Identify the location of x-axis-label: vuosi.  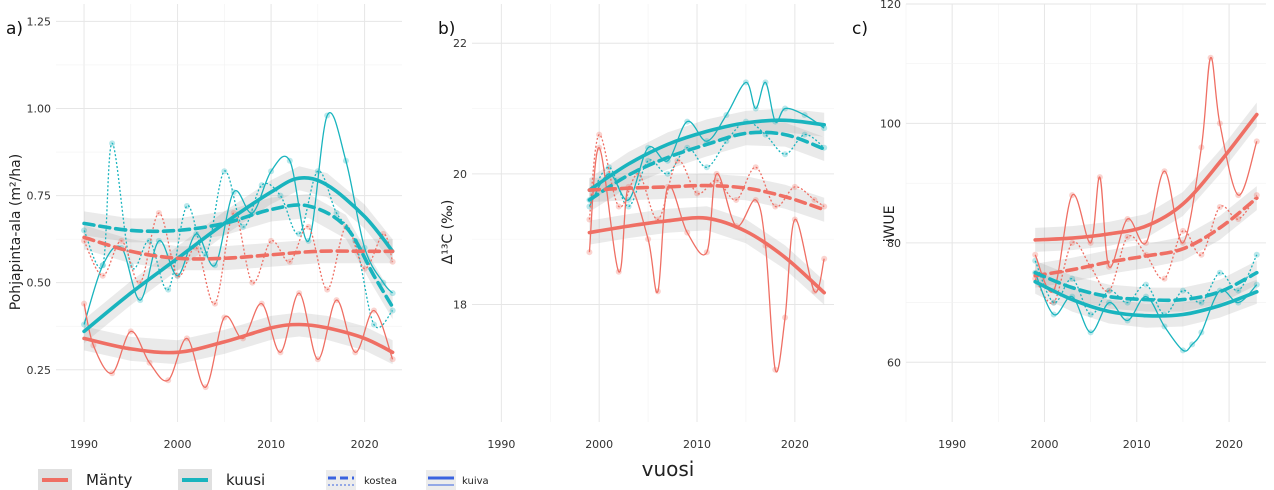
(668, 469).